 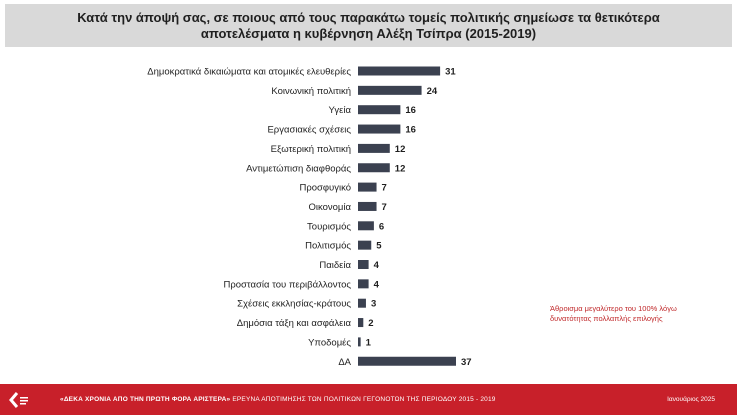 What do you see at coordinates (373, 304) in the screenshot?
I see `data-label: 3` at bounding box center [373, 304].